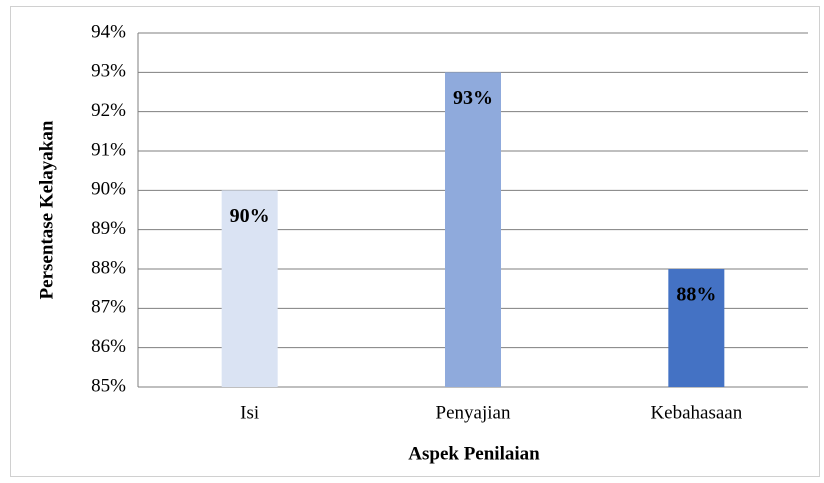  I want to click on y-tick-label: 94%, so click(108, 31).